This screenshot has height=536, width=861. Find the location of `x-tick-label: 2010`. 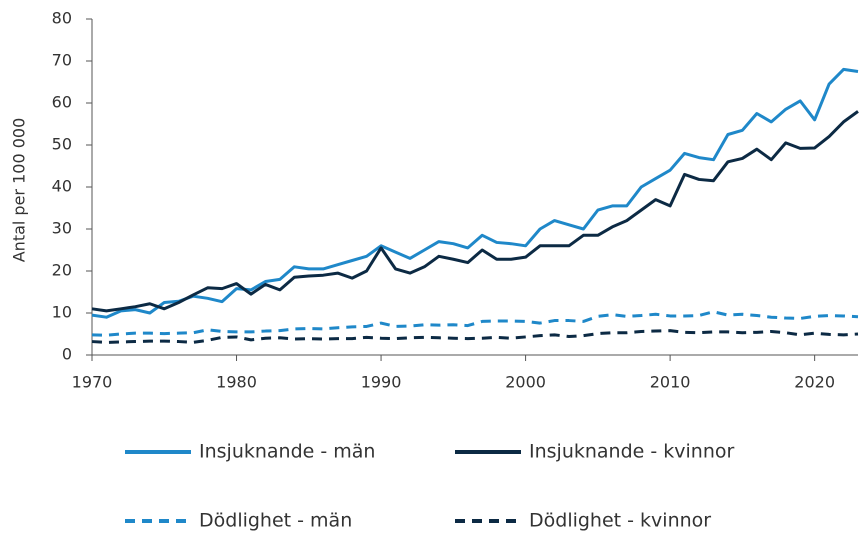

x-tick-label: 2010 is located at coordinates (670, 382).